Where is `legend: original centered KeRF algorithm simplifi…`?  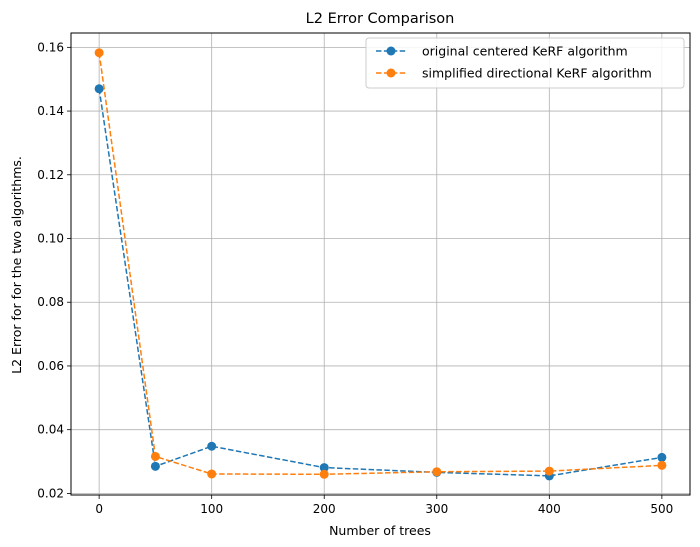 legend: original centered KeRF algorithm simplifi… is located at coordinates (525, 63).